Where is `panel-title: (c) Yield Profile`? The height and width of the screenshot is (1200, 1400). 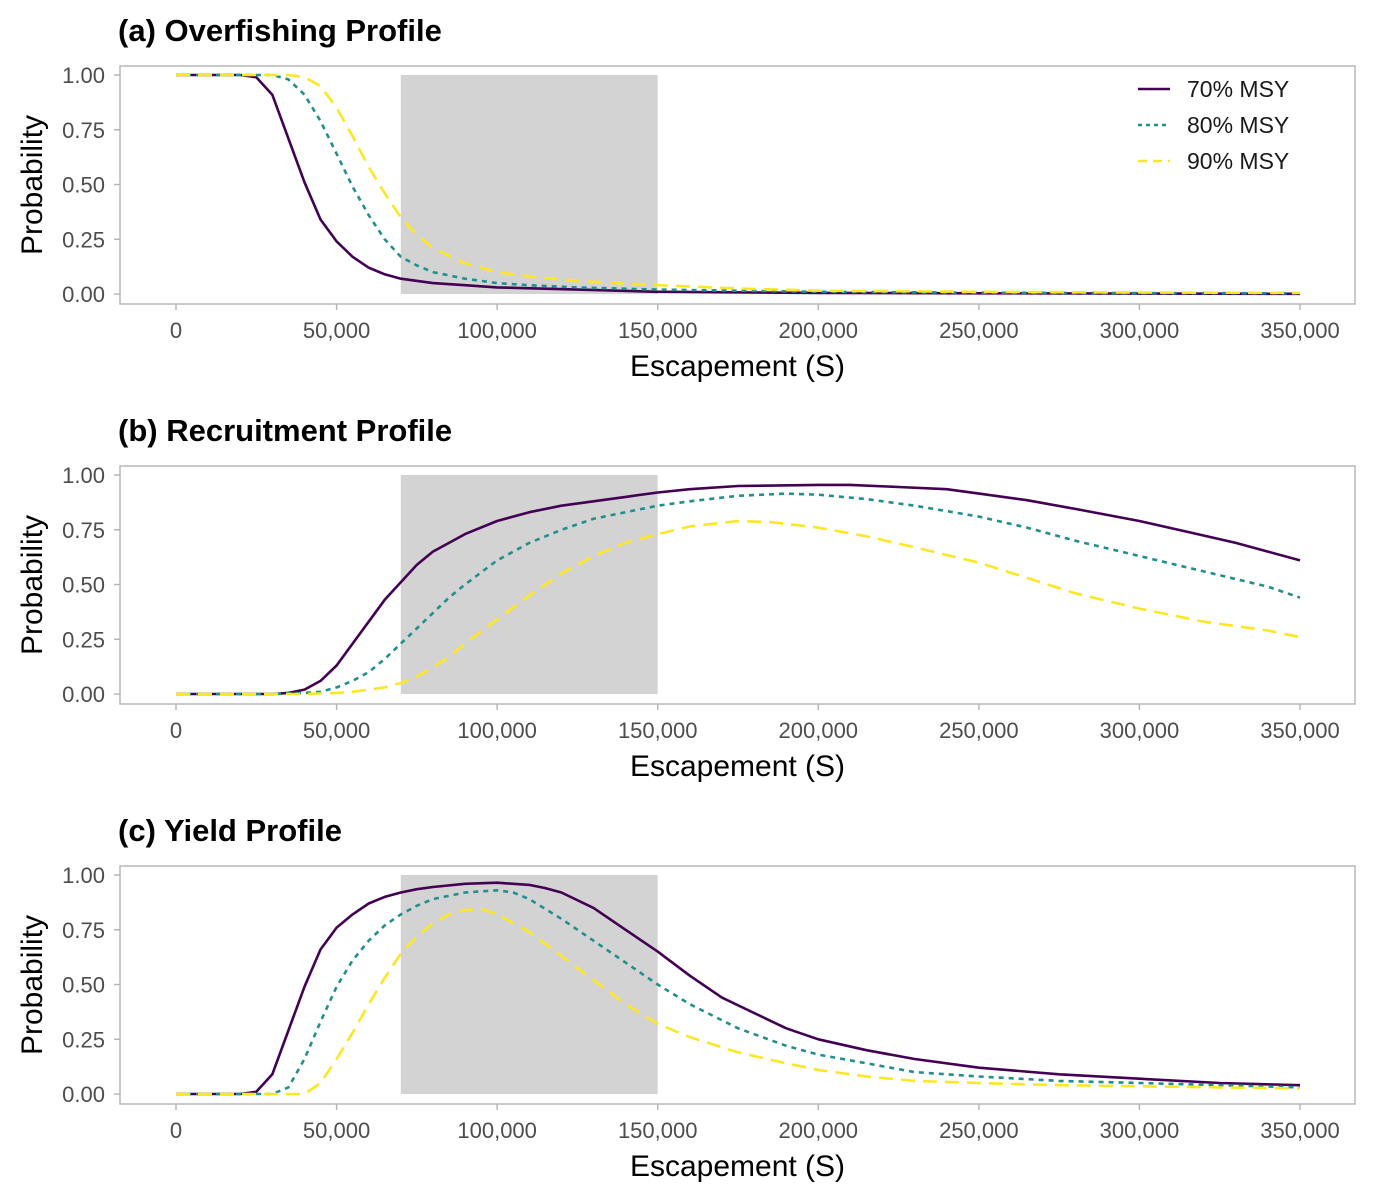 panel-title: (c) Yield Profile is located at coordinates (230, 830).